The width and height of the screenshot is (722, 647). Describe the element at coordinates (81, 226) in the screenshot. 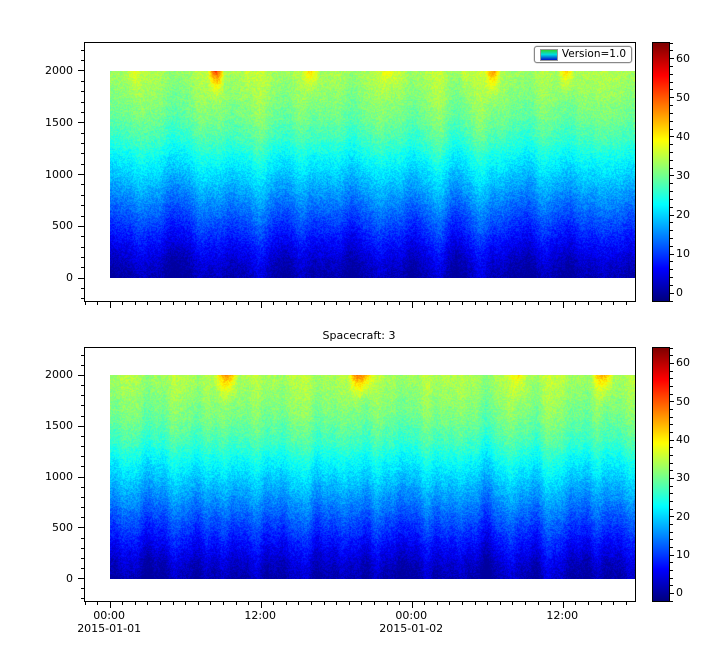

I see `y-major-tick` at that location.